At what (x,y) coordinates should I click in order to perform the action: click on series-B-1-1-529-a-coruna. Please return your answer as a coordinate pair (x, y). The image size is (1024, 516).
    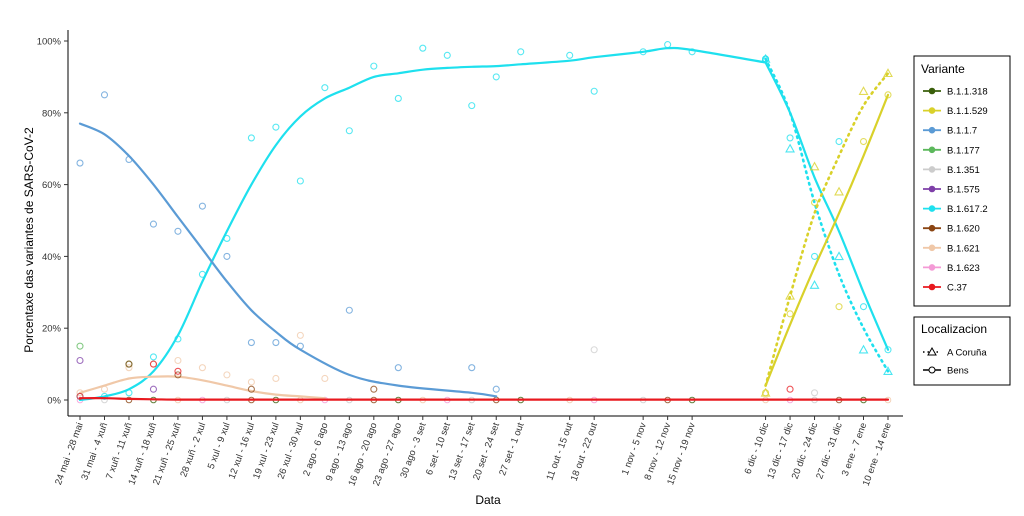
    Looking at the image, I should click on (826, 232).